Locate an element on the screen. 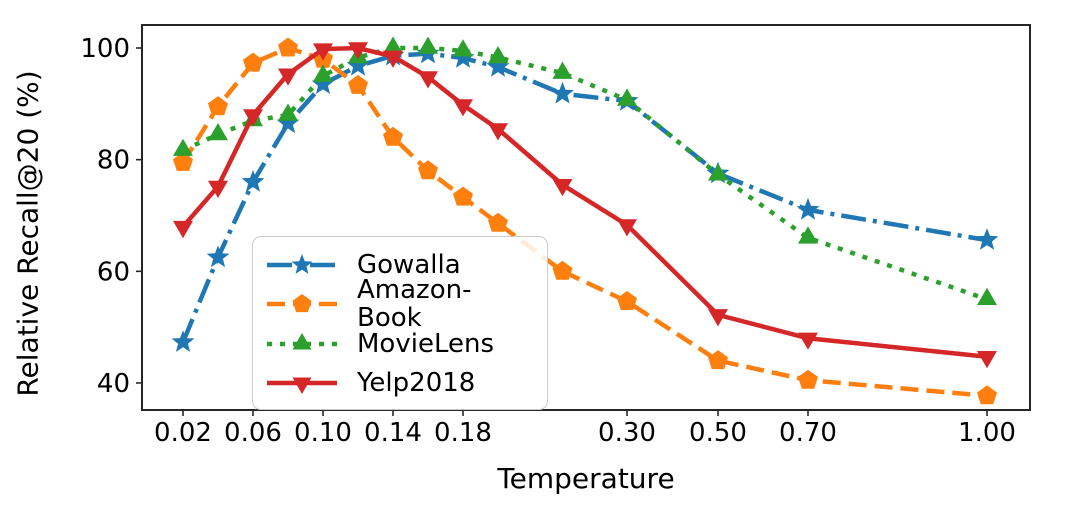 The height and width of the screenshot is (509, 1080). legend-sample-amazon-book is located at coordinates (302, 303).